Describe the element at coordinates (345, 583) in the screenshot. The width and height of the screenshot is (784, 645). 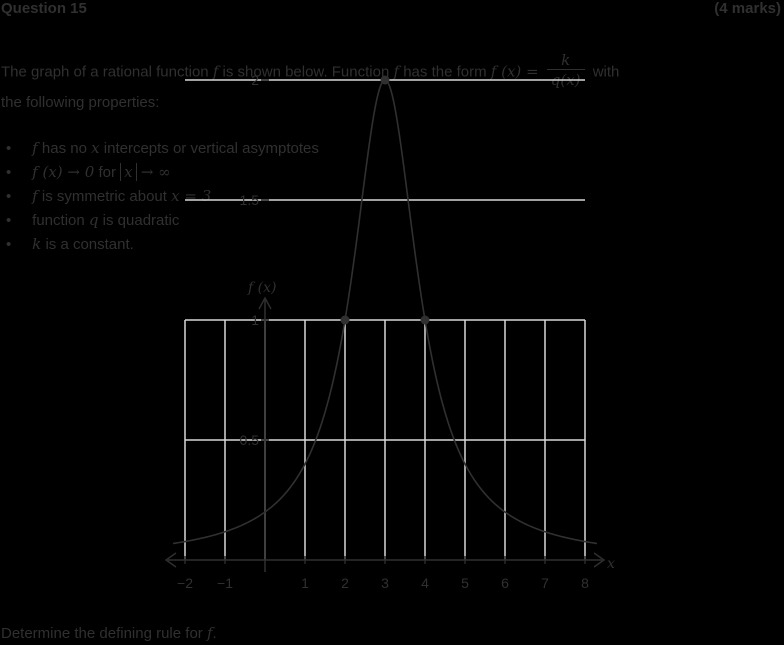
I see `x-tick-label: 2` at that location.